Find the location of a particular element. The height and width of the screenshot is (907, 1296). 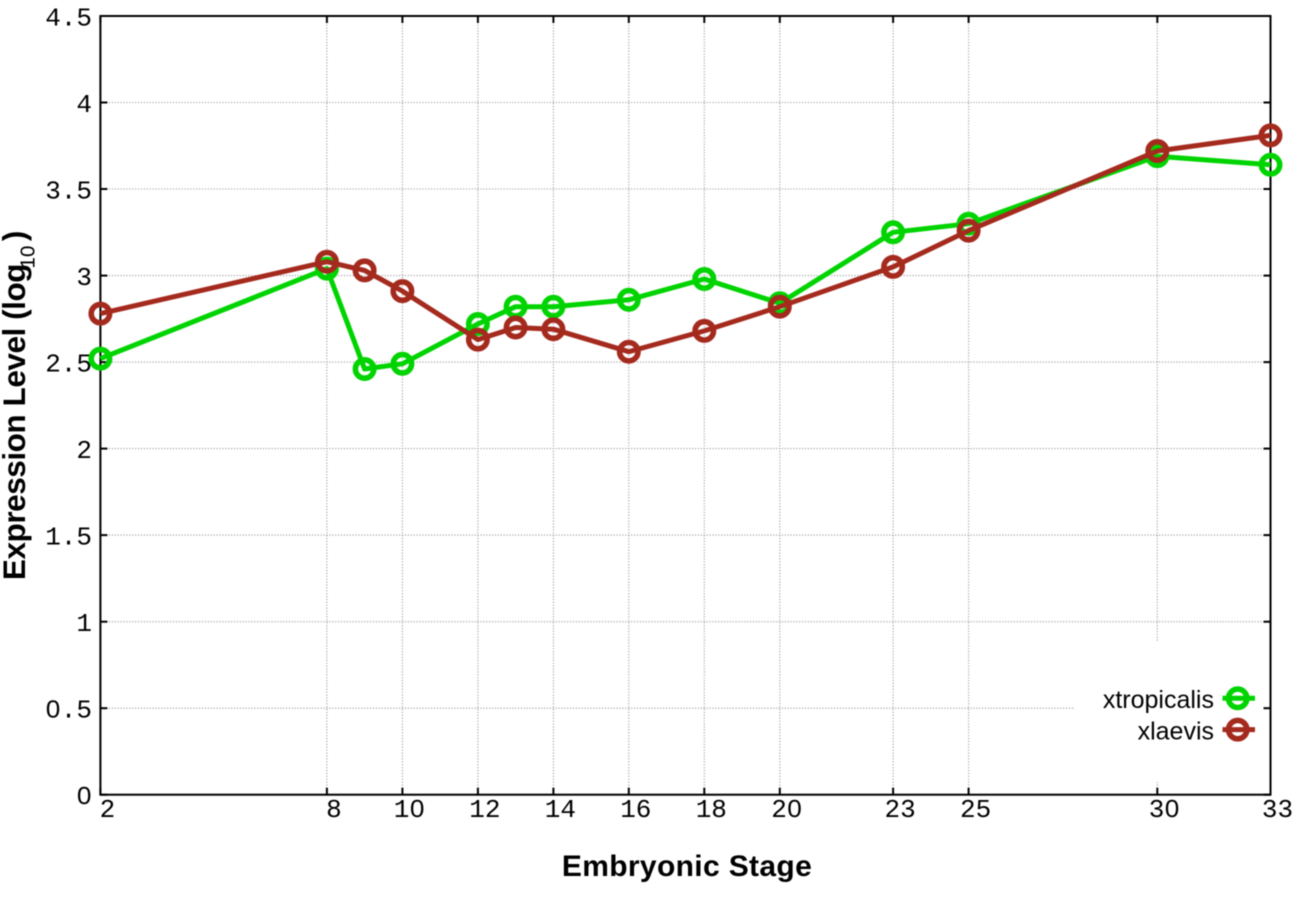

svg-text: xtropicalis is located at coordinates (1158, 700).